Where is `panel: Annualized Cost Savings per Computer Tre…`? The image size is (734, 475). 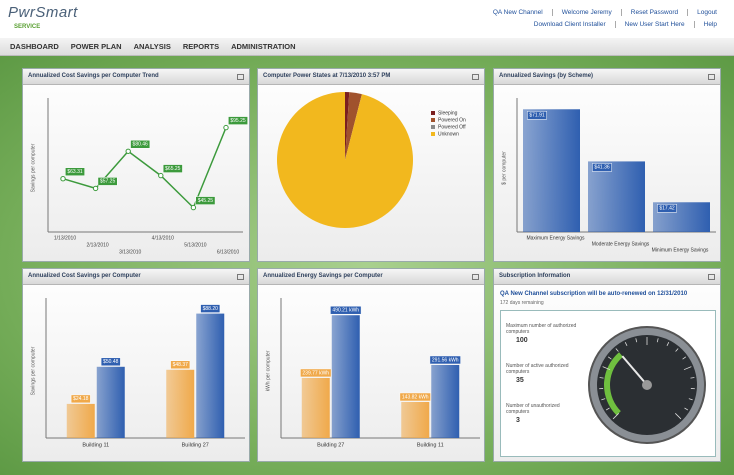 panel: Annualized Cost Savings per Computer Tre… is located at coordinates (136, 165).